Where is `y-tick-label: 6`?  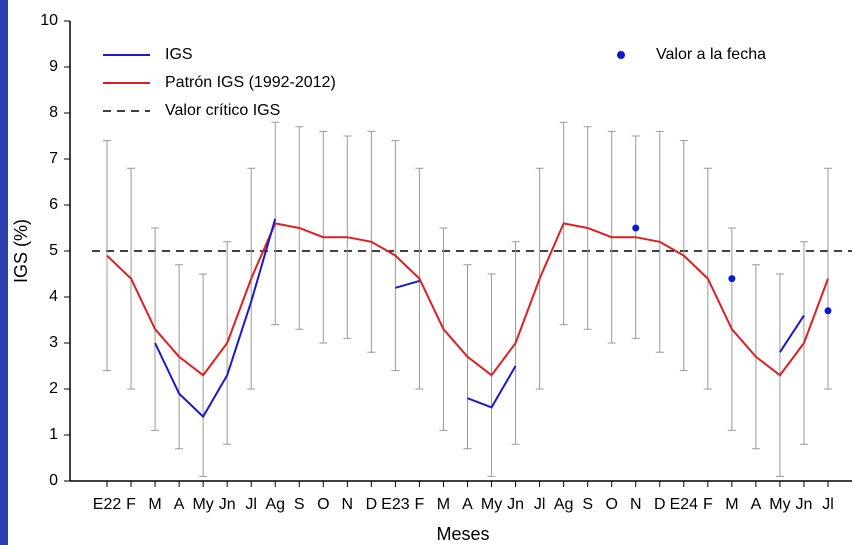 y-tick-label: 6 is located at coordinates (53, 204).